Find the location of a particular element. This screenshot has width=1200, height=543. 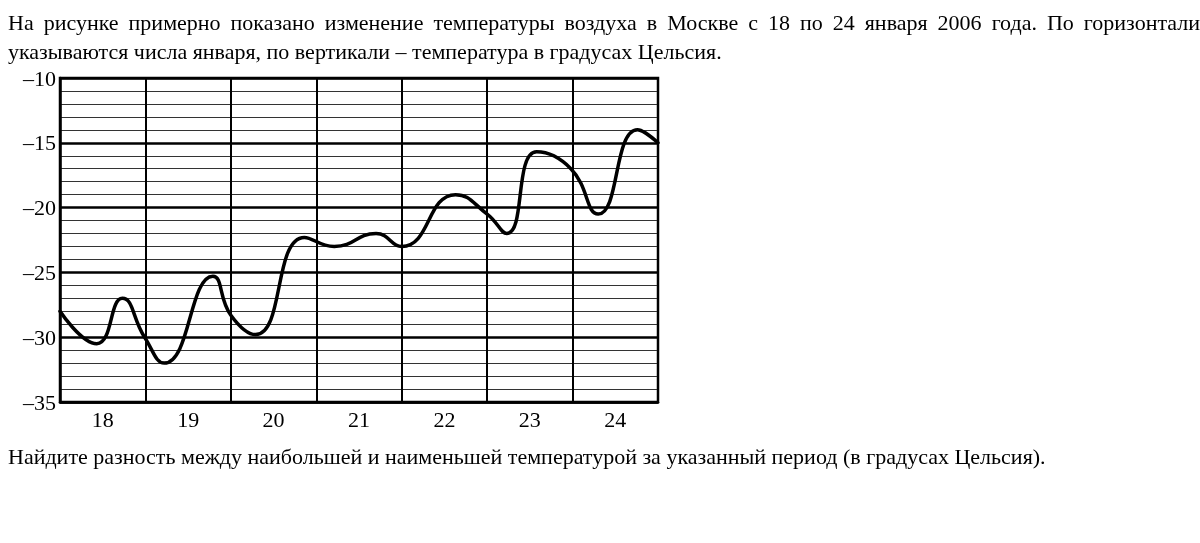

x-tick-label: 21 is located at coordinates (359, 419).